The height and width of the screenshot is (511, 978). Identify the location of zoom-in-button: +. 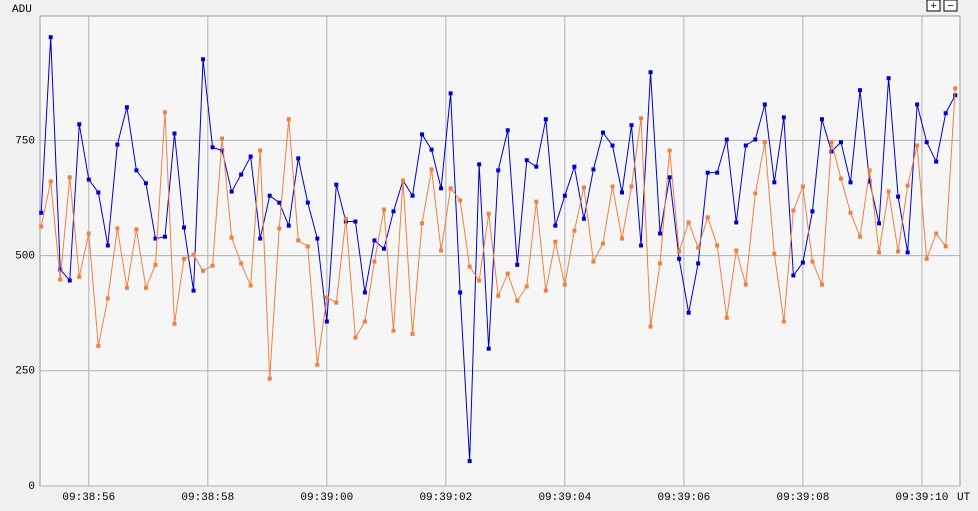
(933, 6).